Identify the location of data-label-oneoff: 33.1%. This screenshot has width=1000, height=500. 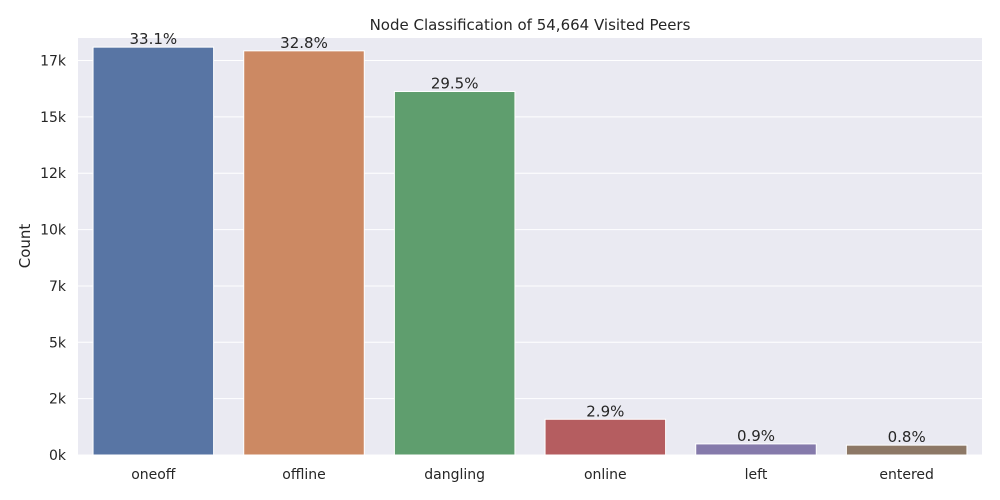
(154, 39).